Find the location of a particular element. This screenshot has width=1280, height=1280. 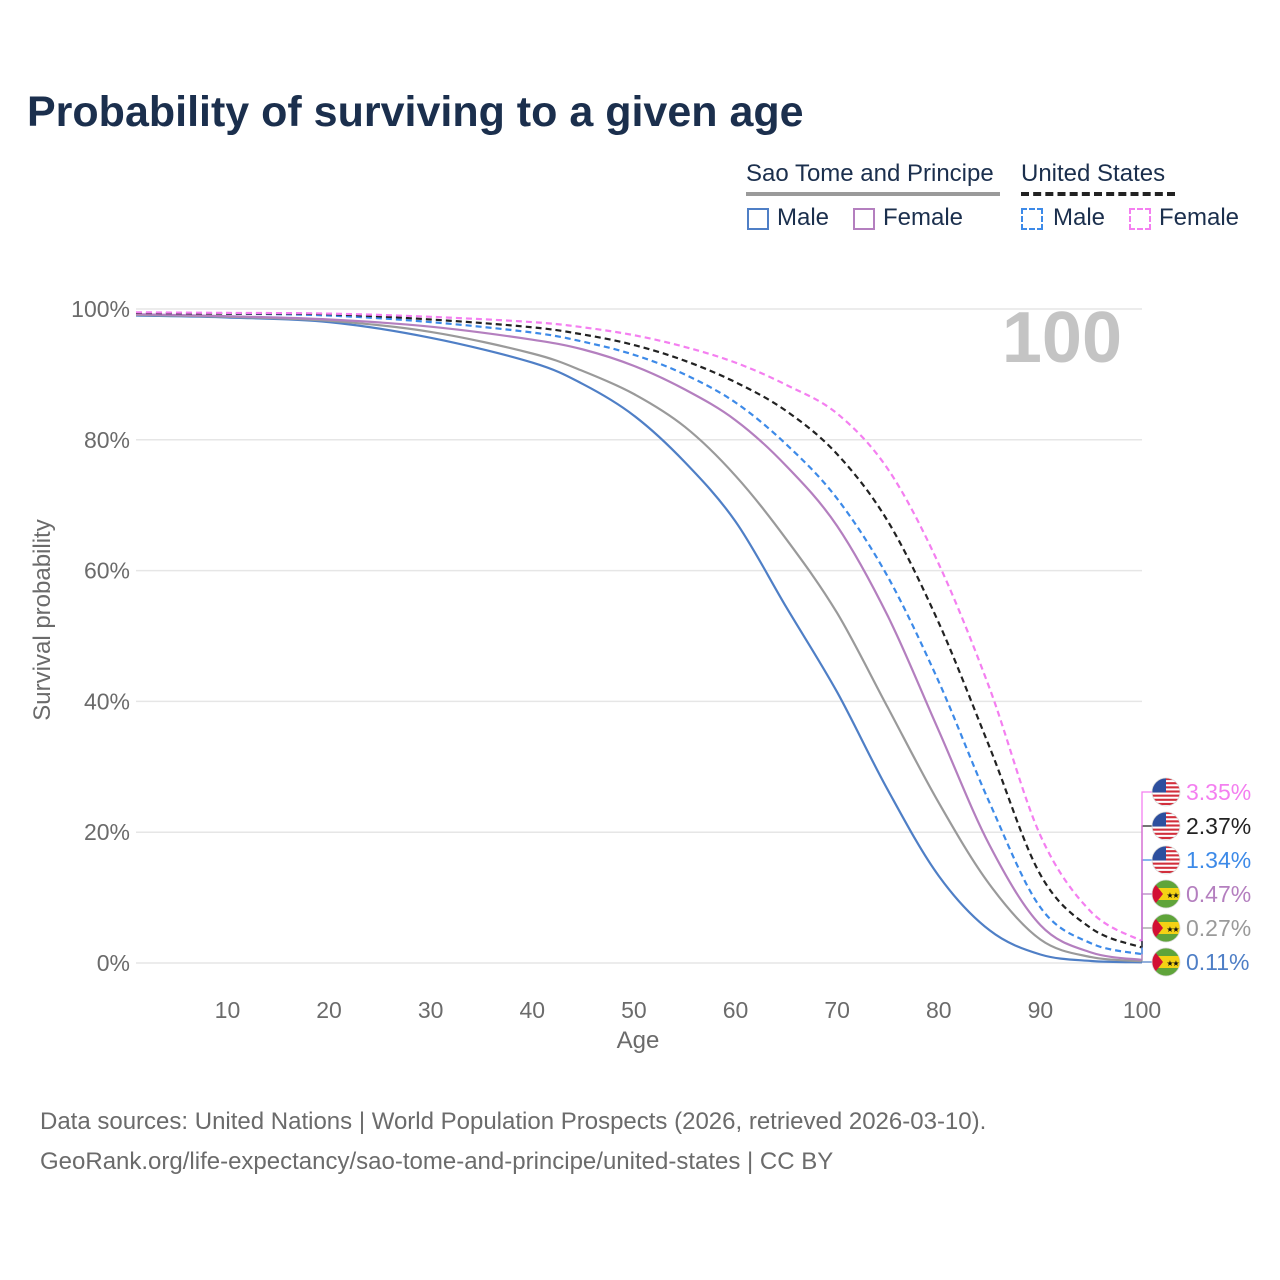

y-tick-label: 100% is located at coordinates (100, 309).